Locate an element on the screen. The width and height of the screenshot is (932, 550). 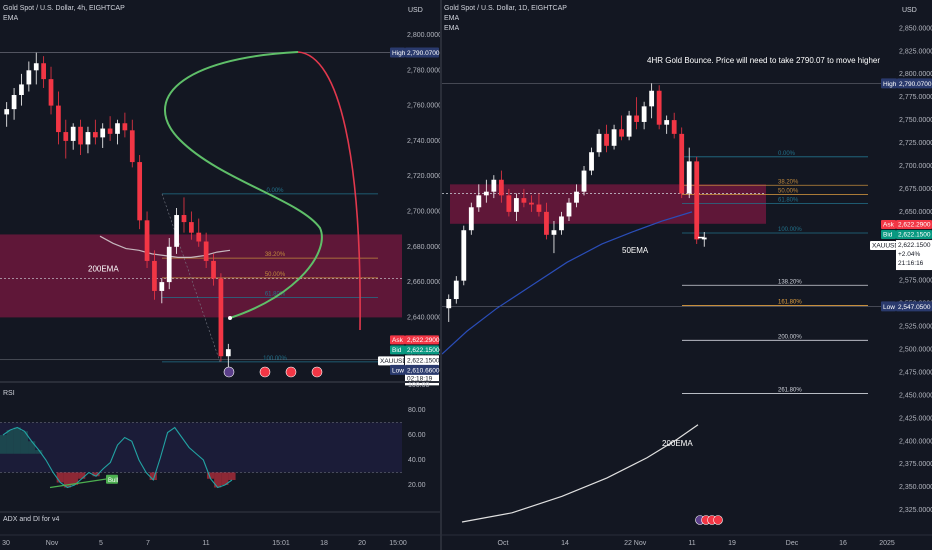
y-tick-4h: 2,680.0000 is located at coordinates (423, 247).